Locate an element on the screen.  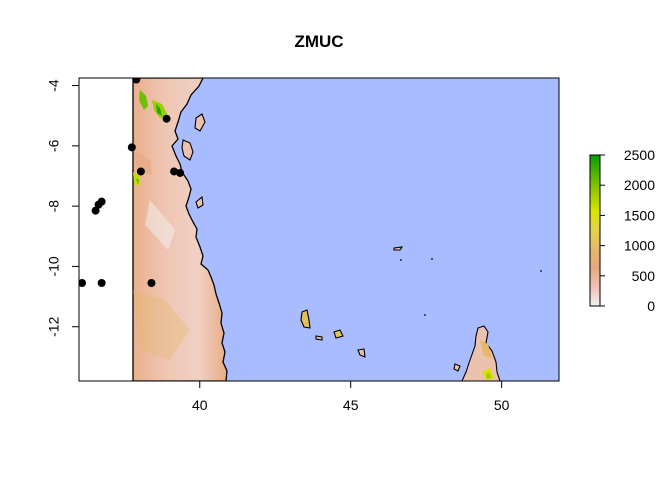
mainland-coast is located at coordinates (180, 229).